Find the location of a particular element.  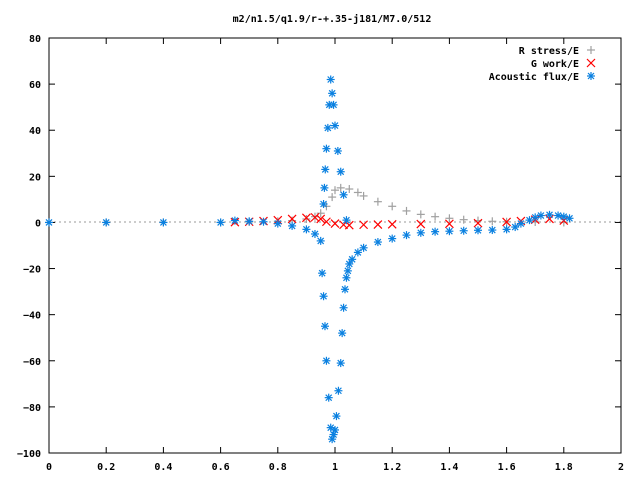

y-tick-label: 60 is located at coordinates (35, 85).